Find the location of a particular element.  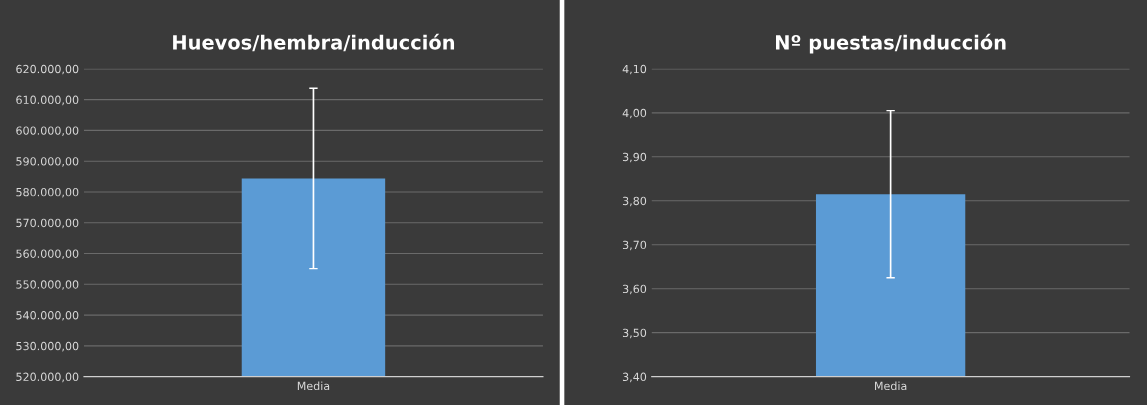

y-tick-label: 540.000,00 is located at coordinates (47, 316).